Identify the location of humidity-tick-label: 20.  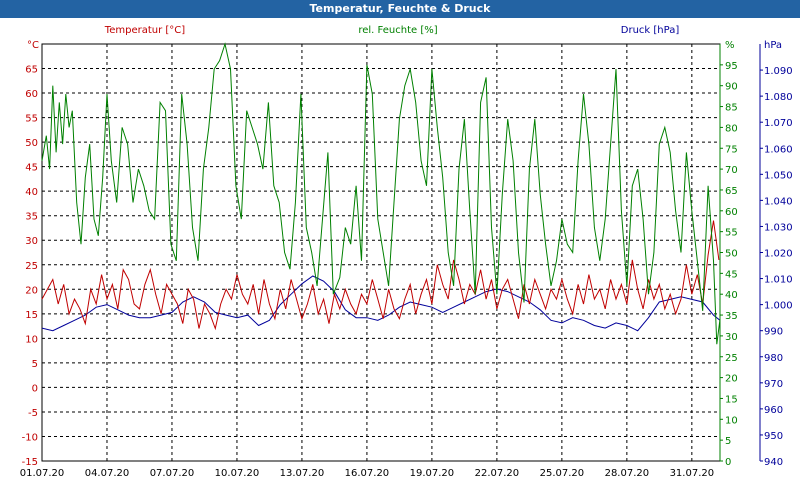
(731, 379).